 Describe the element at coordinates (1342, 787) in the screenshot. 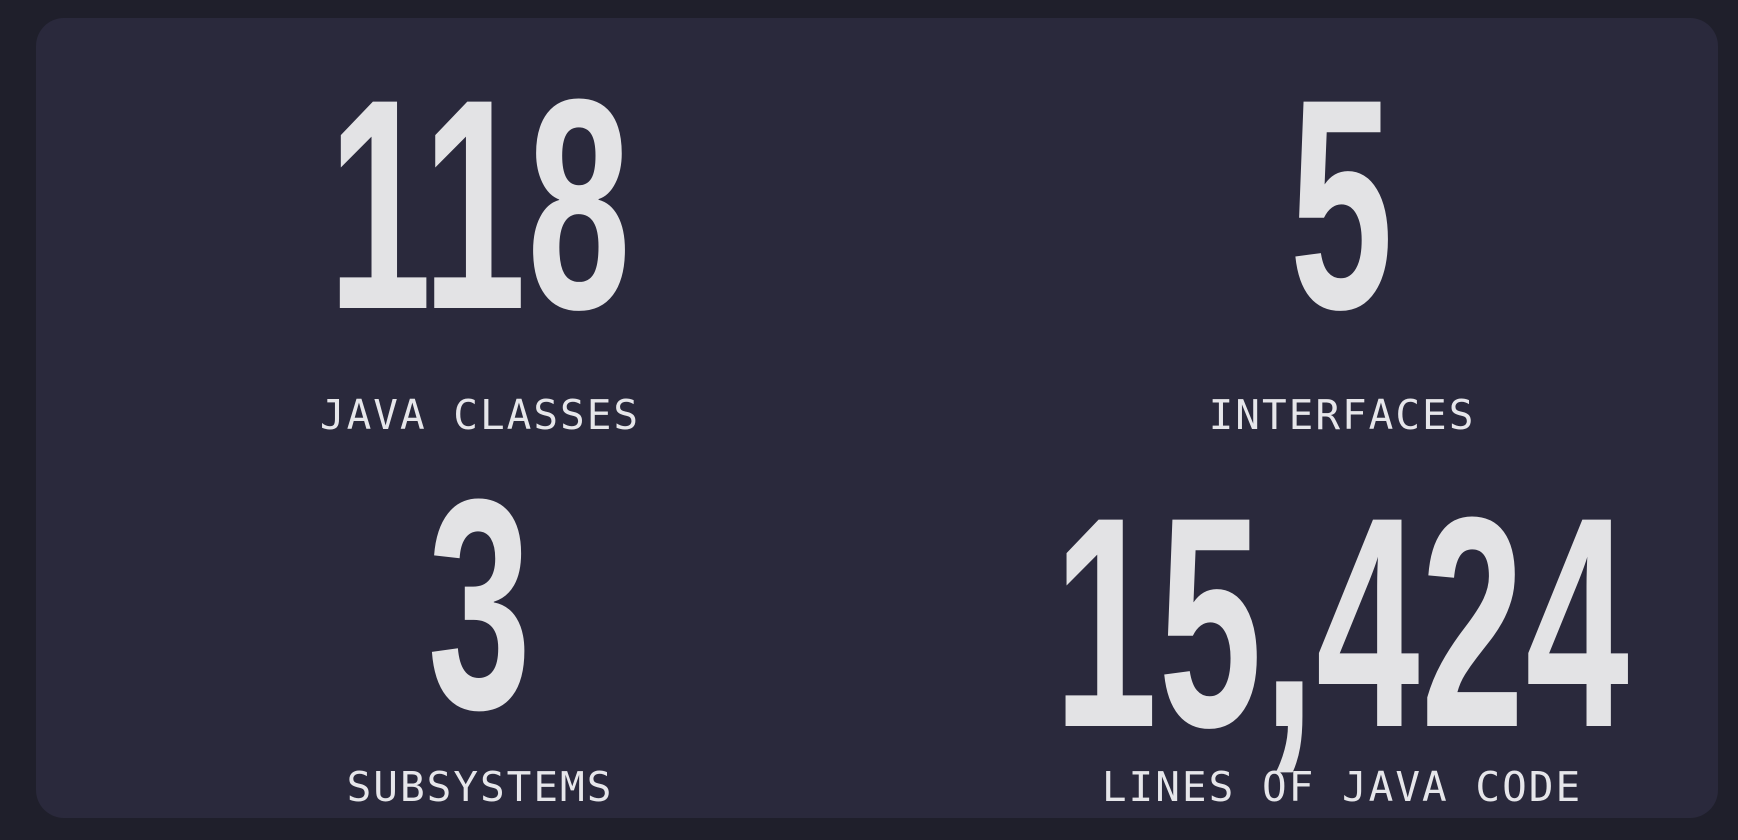

I see `stat-label: LINES OF JAVA CODE` at that location.